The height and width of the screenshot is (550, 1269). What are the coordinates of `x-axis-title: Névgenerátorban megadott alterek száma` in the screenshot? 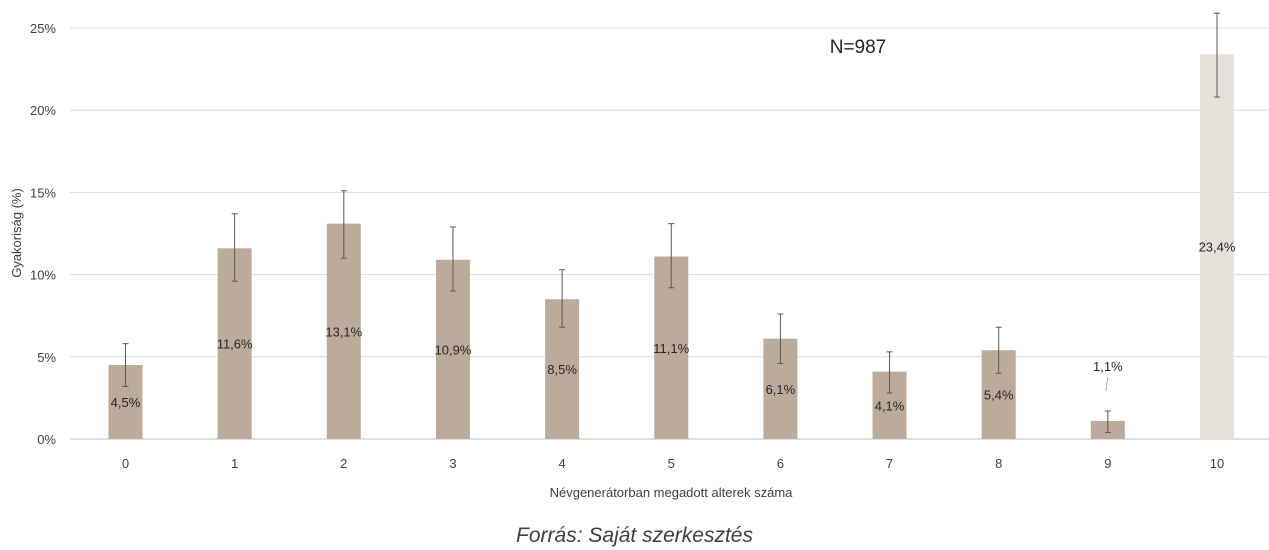 It's located at (672, 492).